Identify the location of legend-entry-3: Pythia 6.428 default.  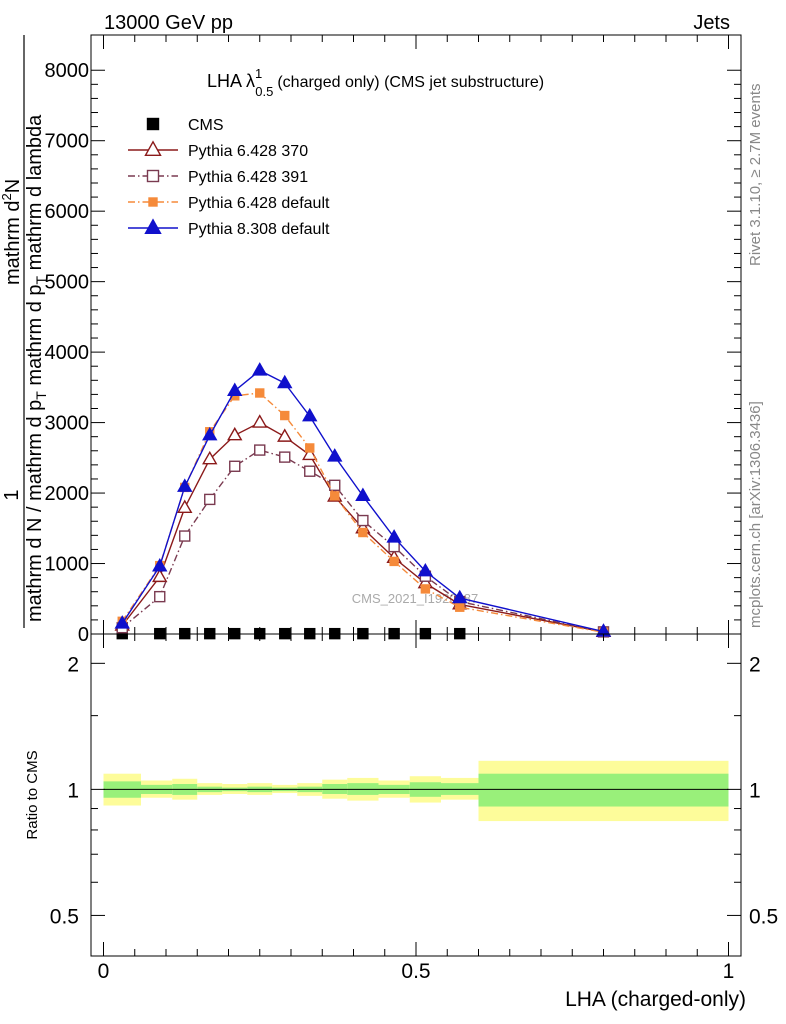
(229, 203).